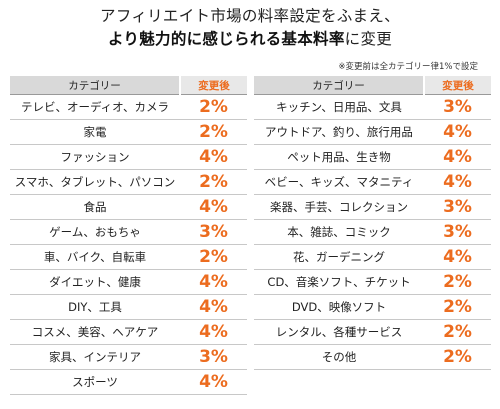 The height and width of the screenshot is (409, 500). Describe the element at coordinates (339, 132) in the screenshot. I see `category-cell: アウトドア、釣り、旅行用品` at that location.